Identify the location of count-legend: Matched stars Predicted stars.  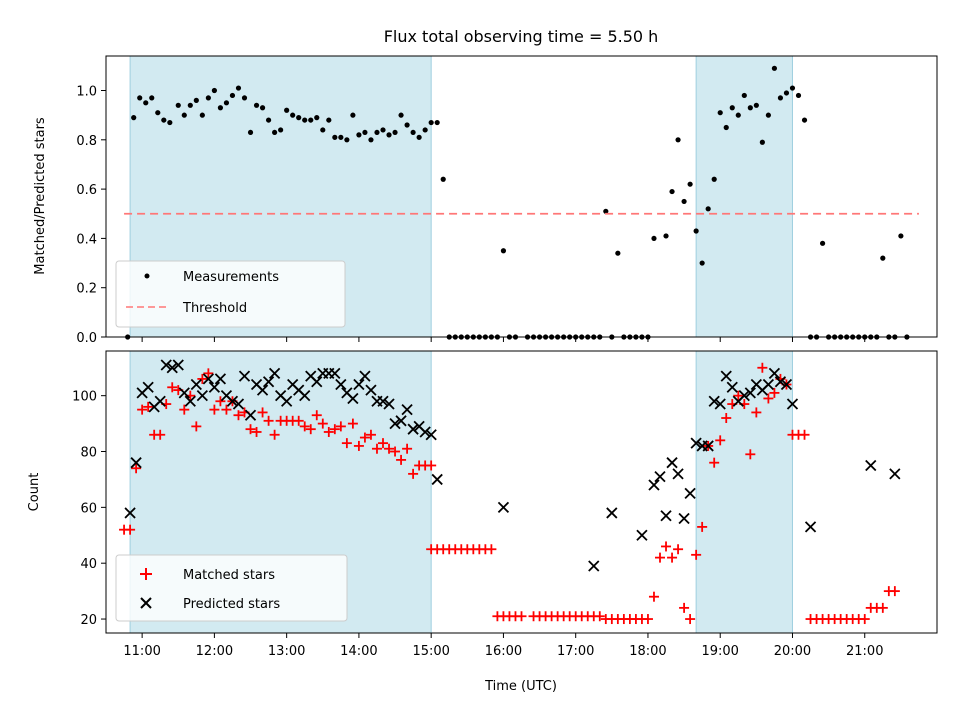
(231, 588).